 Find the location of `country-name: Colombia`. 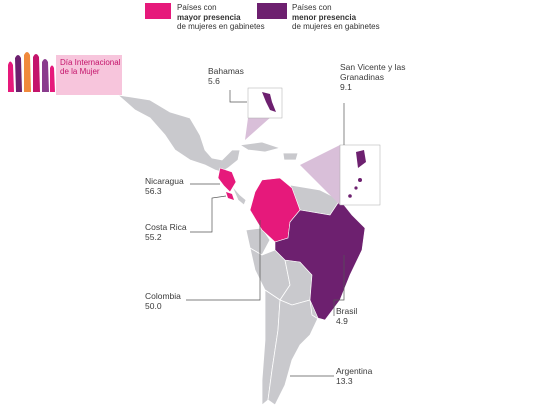

country-name: Colombia is located at coordinates (163, 296).